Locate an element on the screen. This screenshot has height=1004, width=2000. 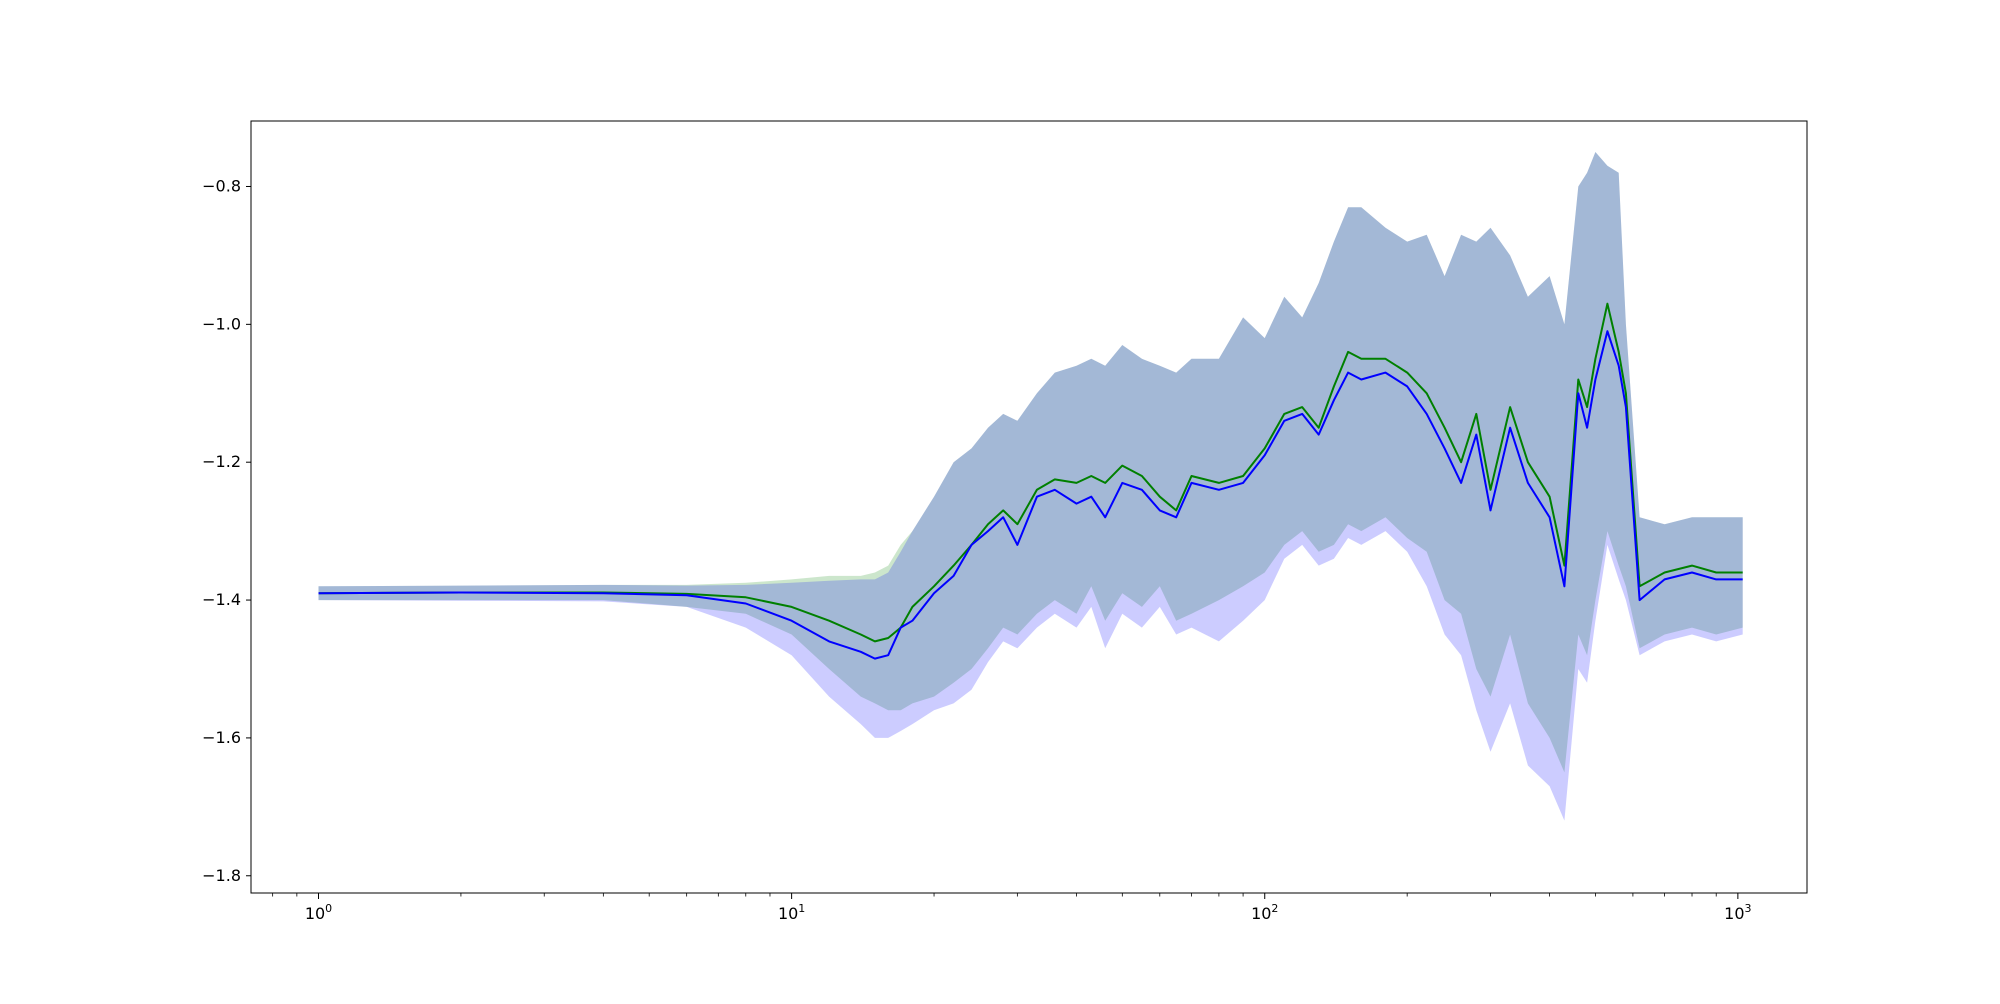
x-tick-label: 10² is located at coordinates (1264, 912).